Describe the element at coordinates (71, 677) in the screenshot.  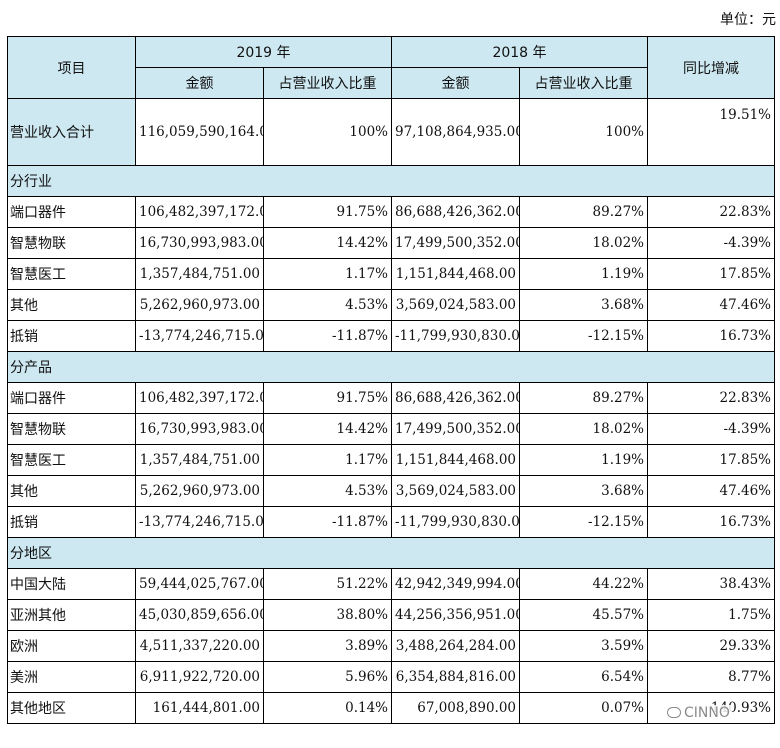
I see `row-label: 美洲` at that location.